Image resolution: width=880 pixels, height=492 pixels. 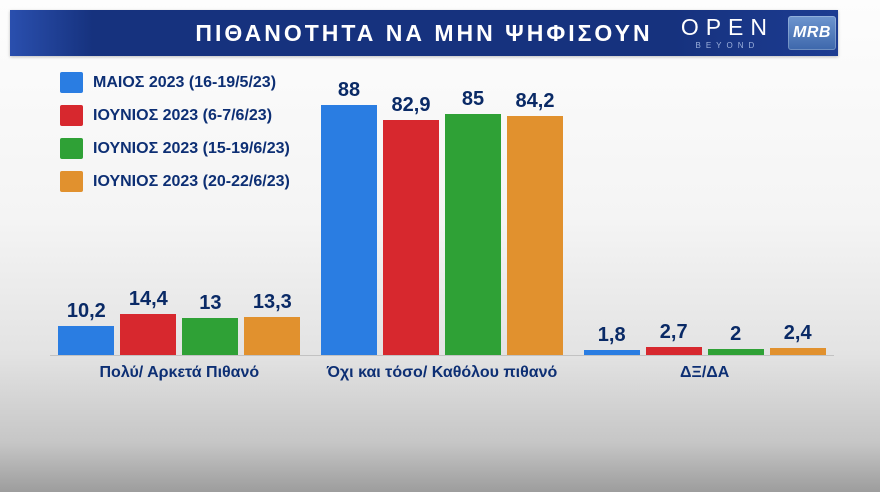 I want to click on legend-label: ΙΟΥΝΙΟΣ 2023 (15-19/6/23), so click(x=191, y=148).